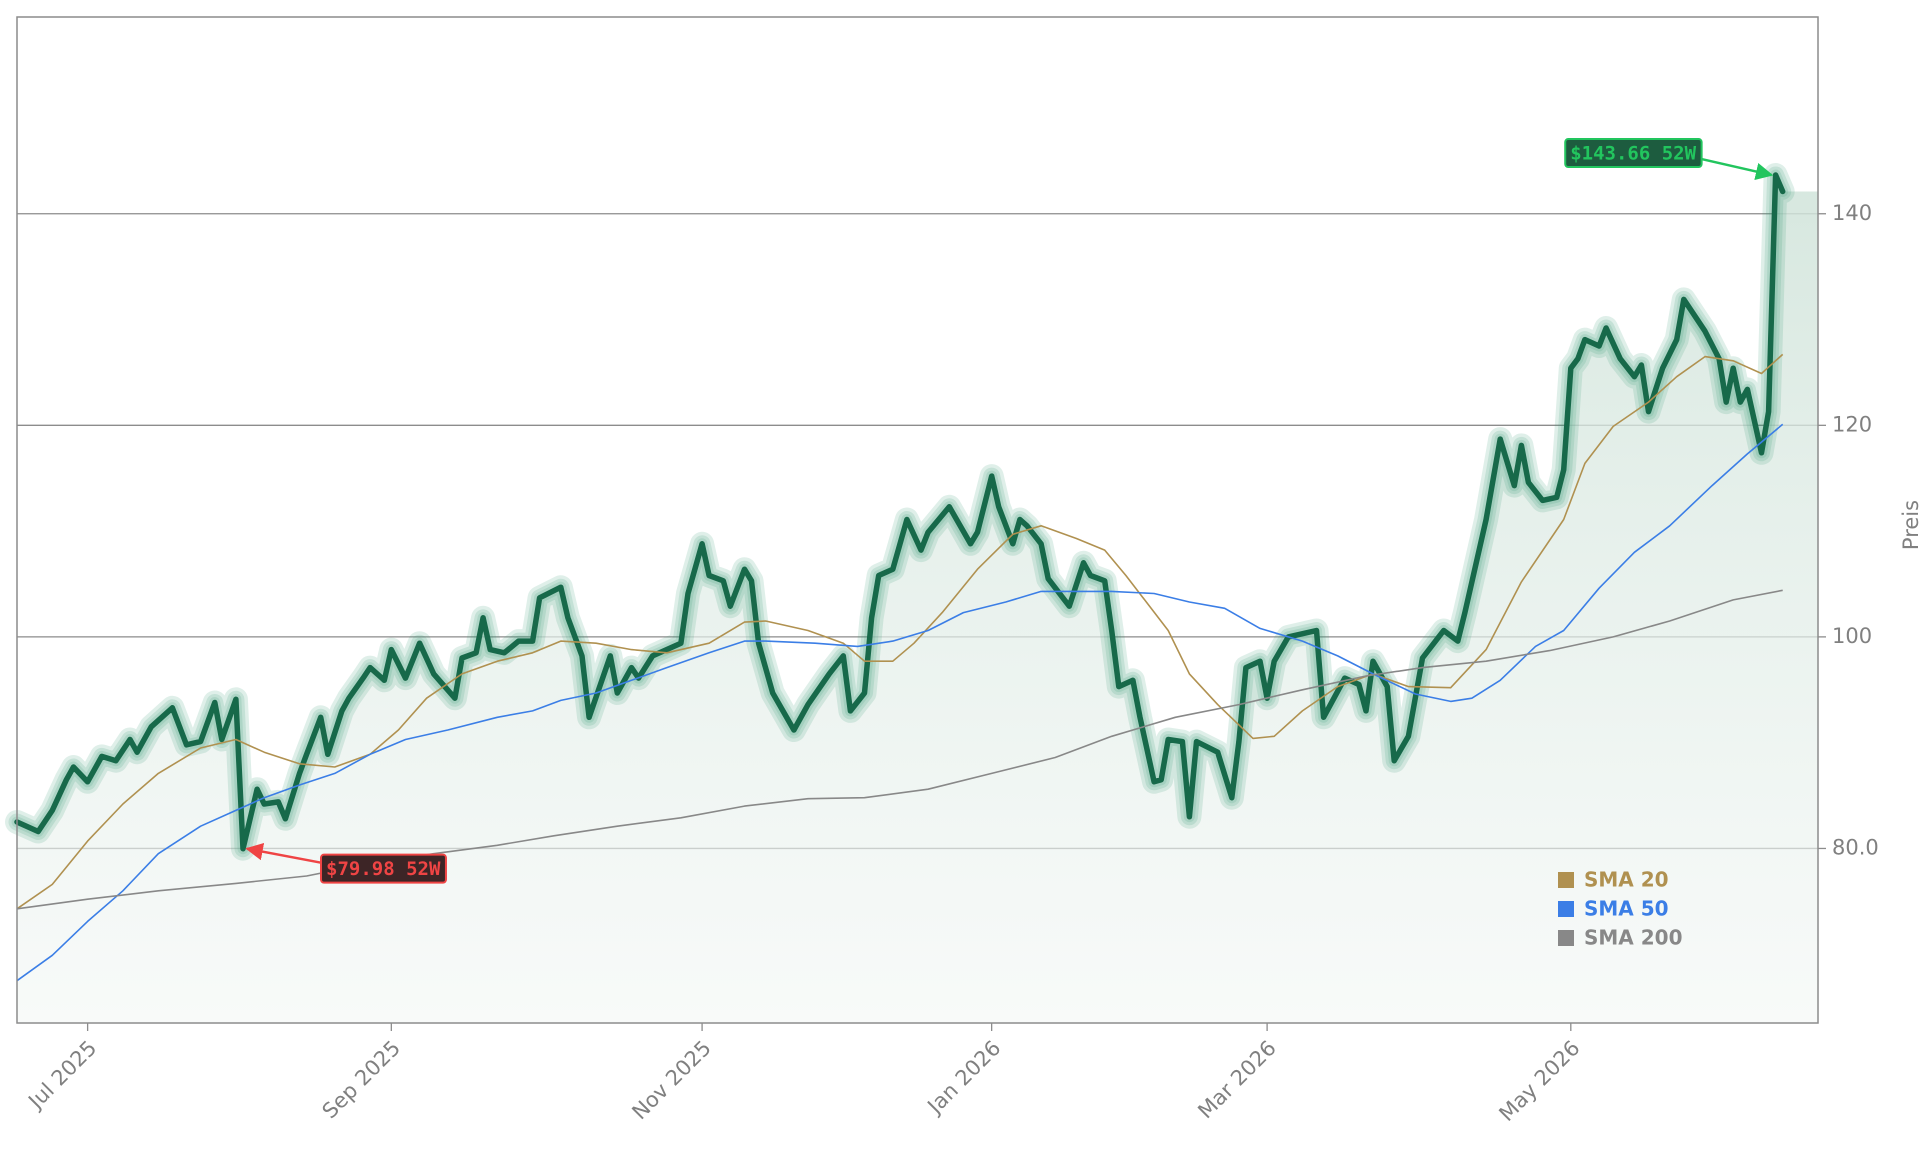 Image resolution: width=1929 pixels, height=1153 pixels. What do you see at coordinates (1539, 1081) in the screenshot?
I see `x-tick-label: May 2026` at bounding box center [1539, 1081].